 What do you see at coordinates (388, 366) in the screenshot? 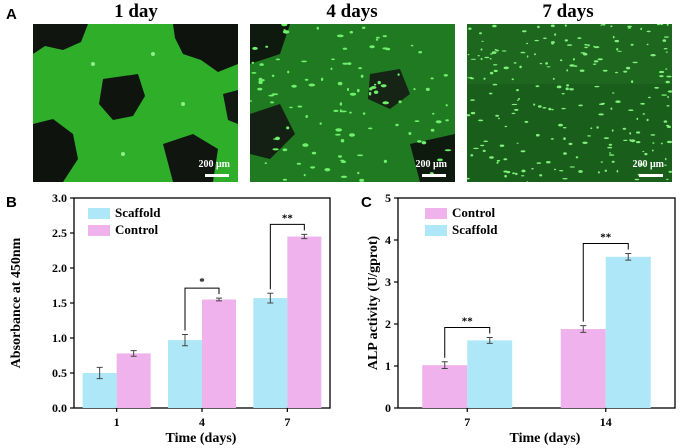
I see `y-tick-label: 1` at bounding box center [388, 366].